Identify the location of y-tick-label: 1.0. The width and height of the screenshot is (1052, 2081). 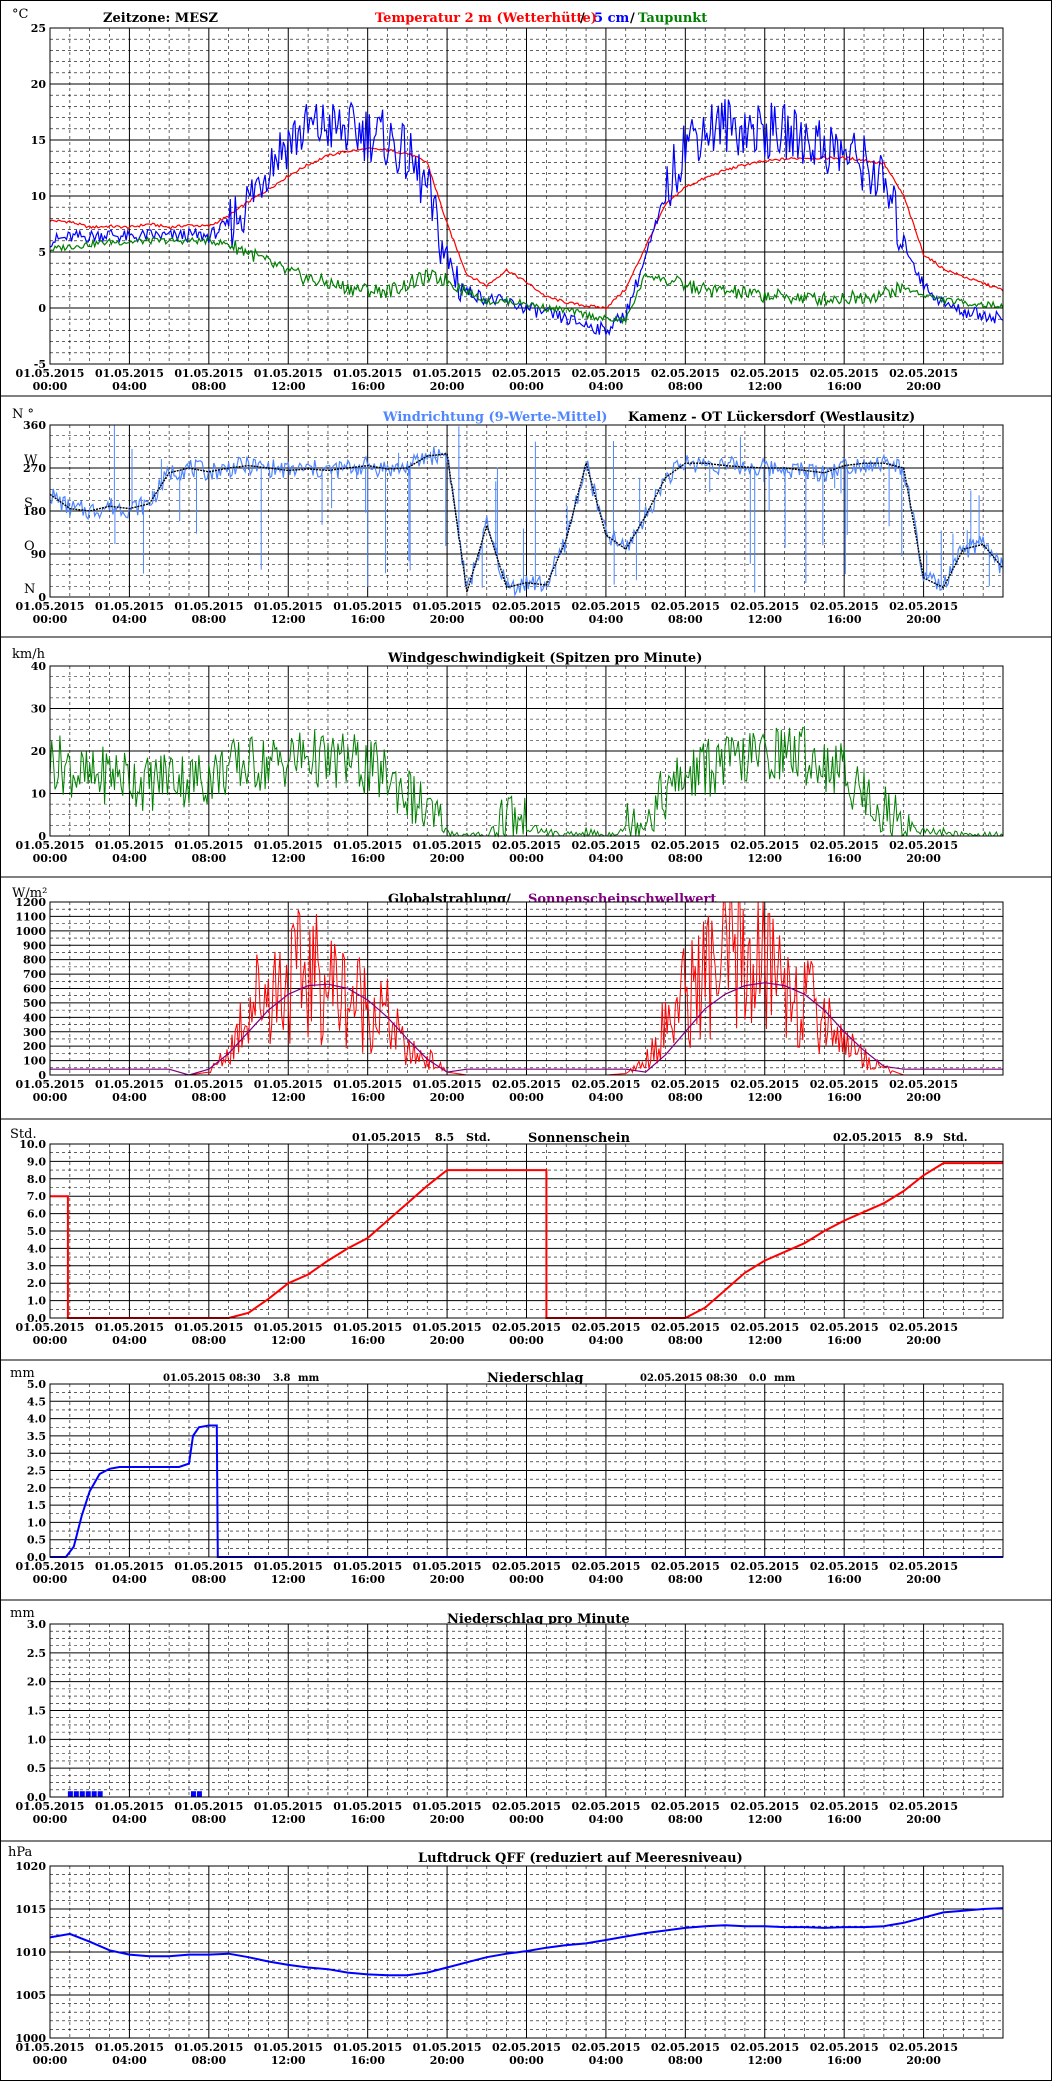
(36, 1522).